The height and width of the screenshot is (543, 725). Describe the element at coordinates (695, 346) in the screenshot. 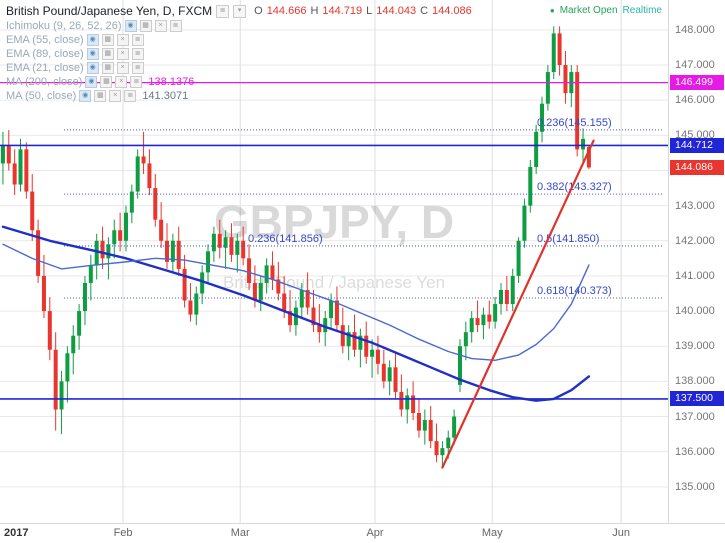

I see `price-tick-label: 139.000` at that location.